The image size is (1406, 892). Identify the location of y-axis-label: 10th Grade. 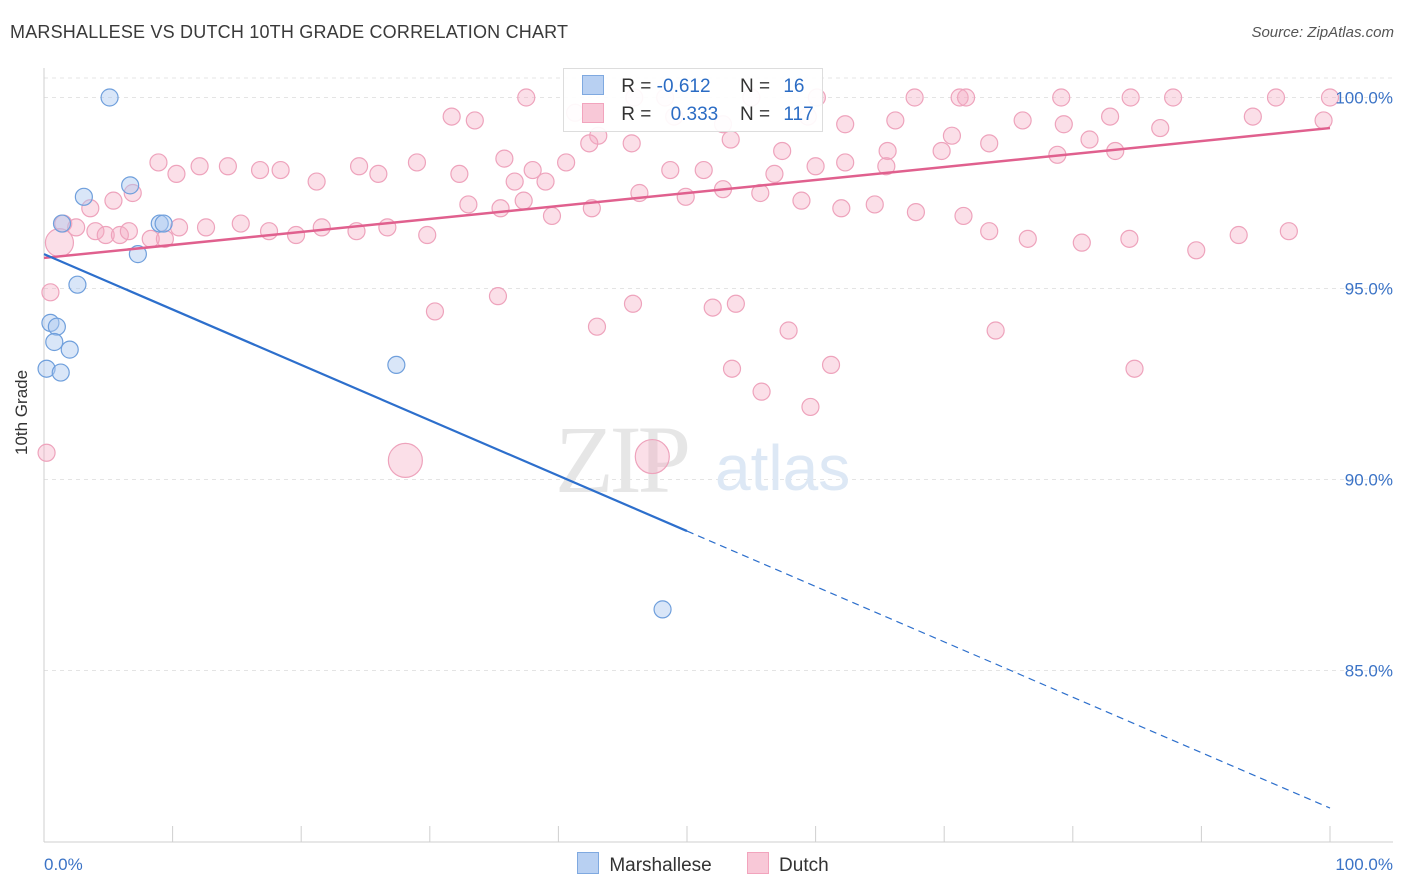
(21, 412).